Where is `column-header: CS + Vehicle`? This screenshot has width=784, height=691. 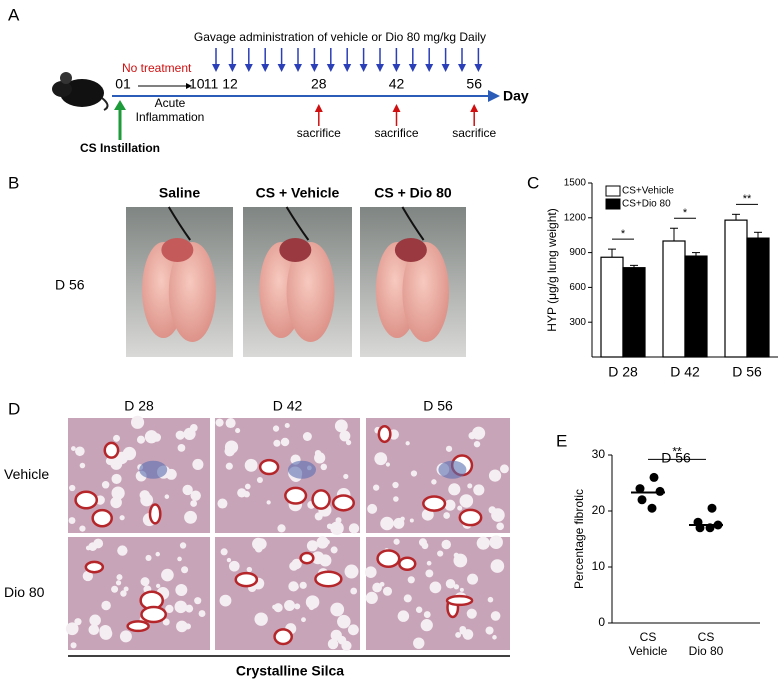
column-header: CS + Vehicle is located at coordinates (298, 193).